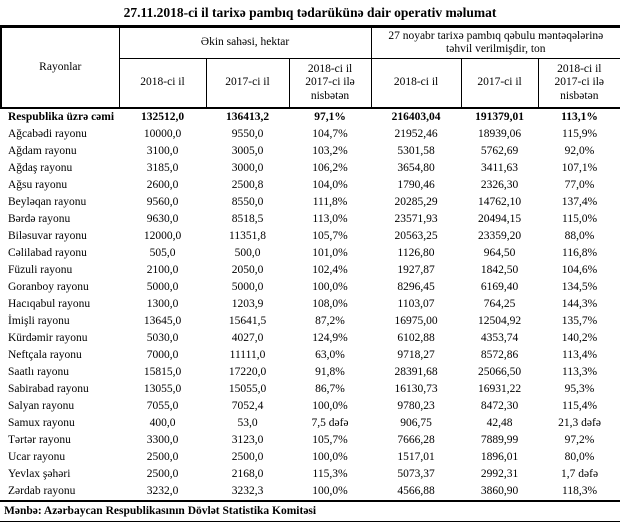  Describe the element at coordinates (162, 151) in the screenshot. I see `value-cell: 3100,0` at that location.